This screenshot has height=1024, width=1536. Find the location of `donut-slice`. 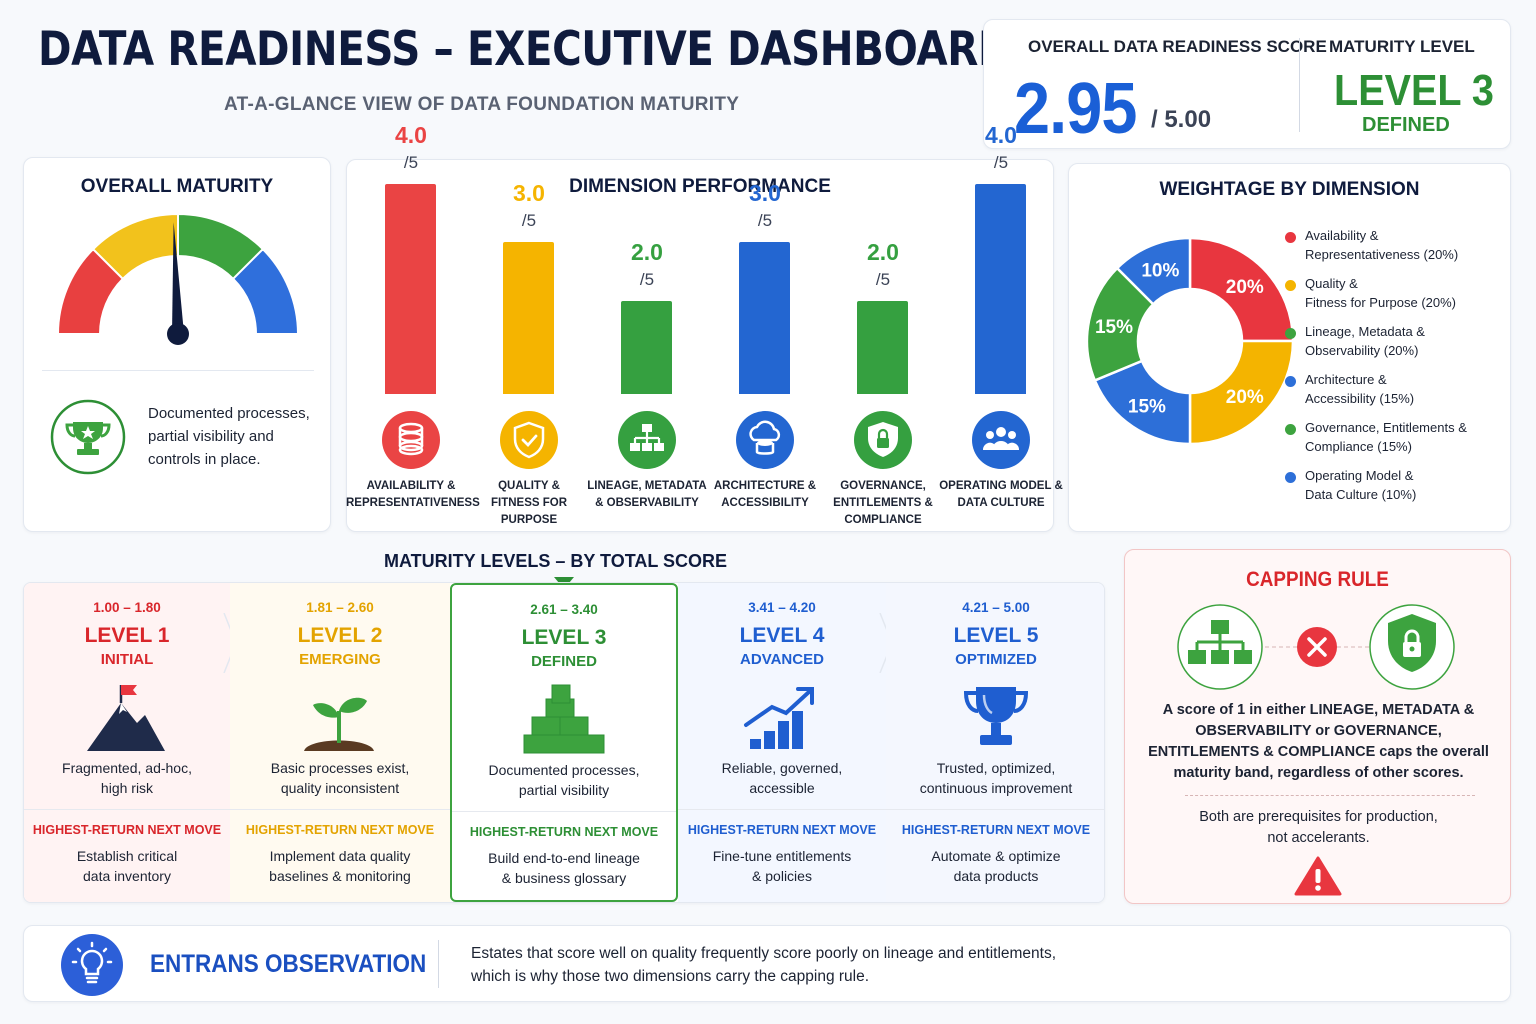

donut-slice is located at coordinates (1153, 271).